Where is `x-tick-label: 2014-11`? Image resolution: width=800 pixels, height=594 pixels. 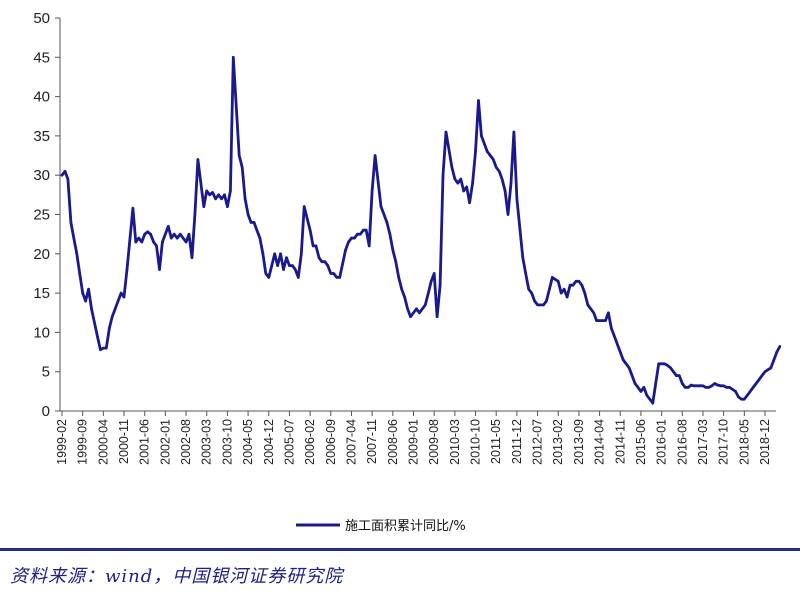 x-tick-label: 2014-11 is located at coordinates (620, 441).